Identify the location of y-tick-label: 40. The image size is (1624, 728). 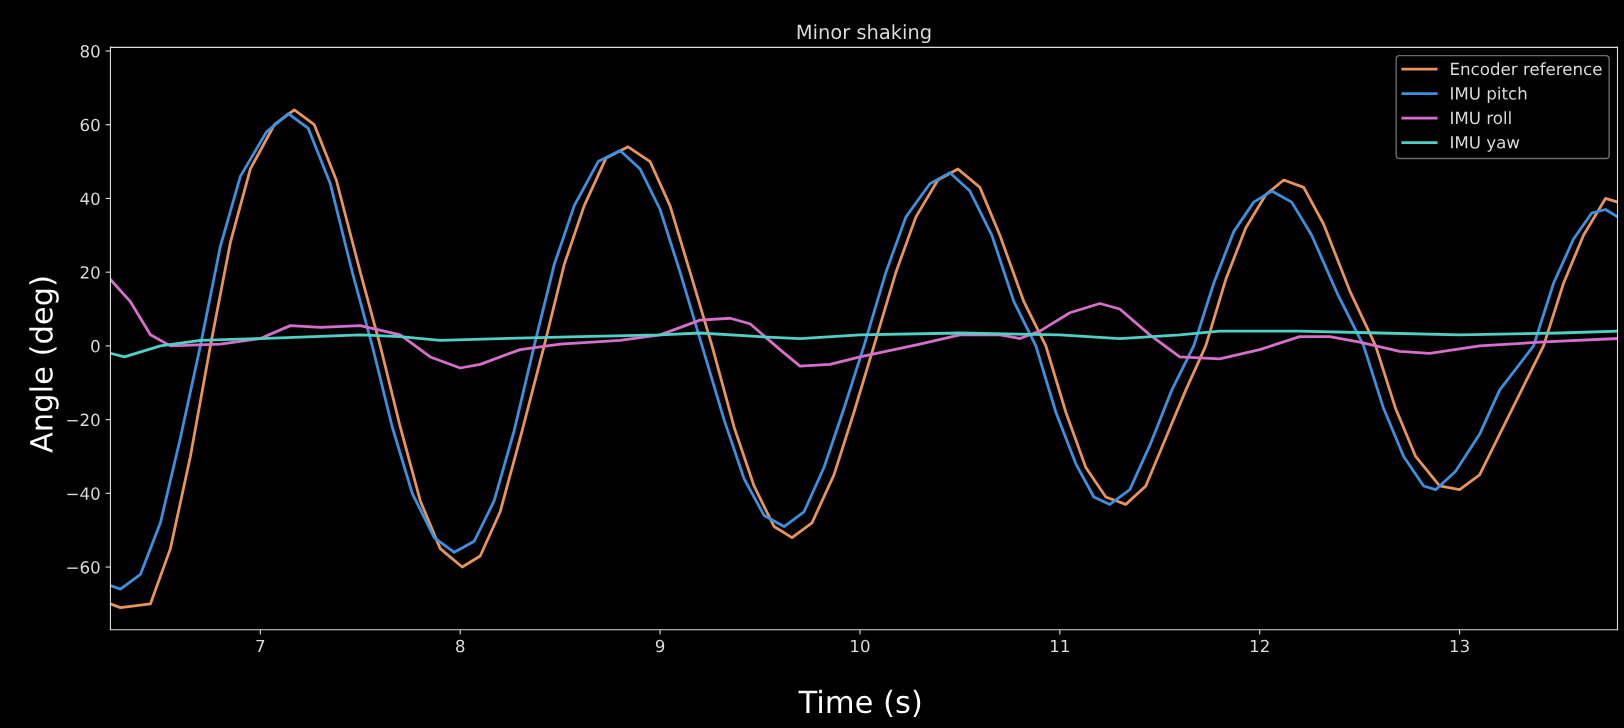
(90, 199).